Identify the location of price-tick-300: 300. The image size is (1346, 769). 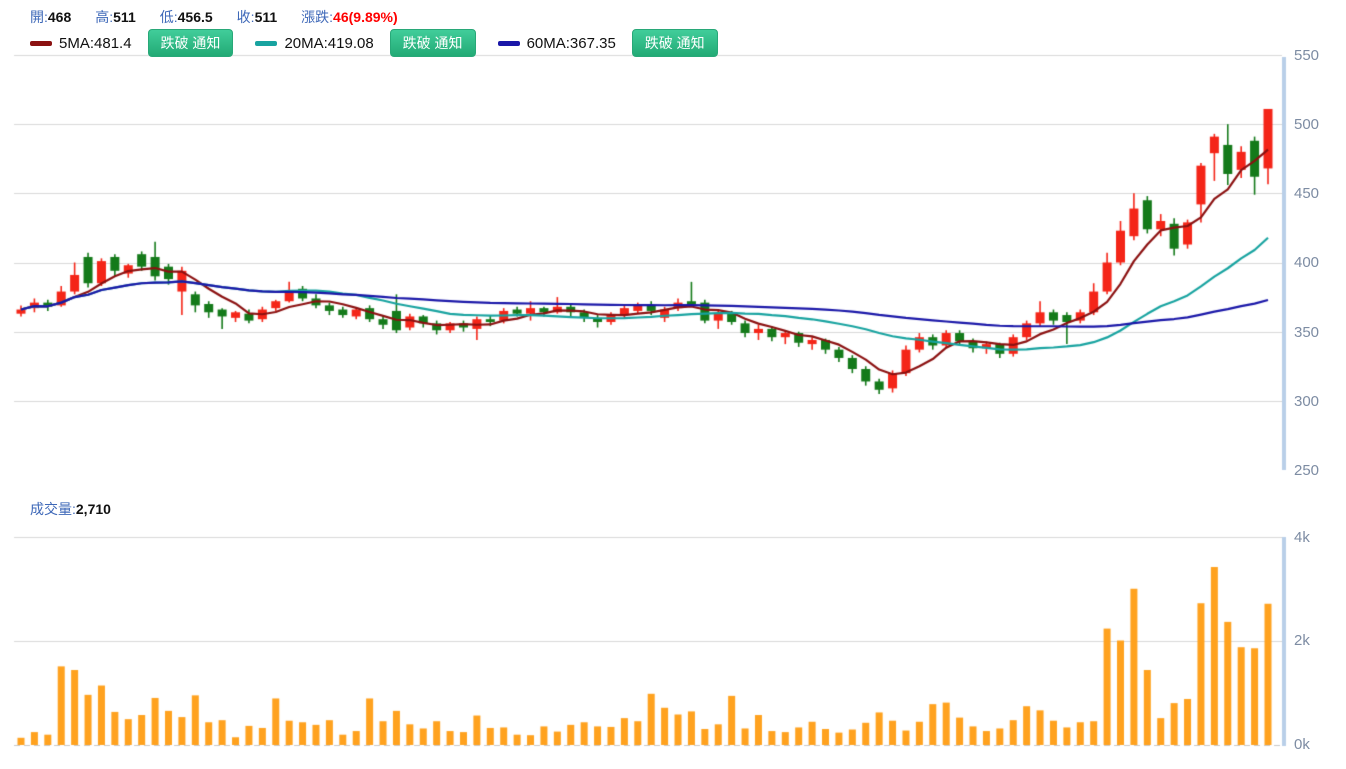
(1307, 401).